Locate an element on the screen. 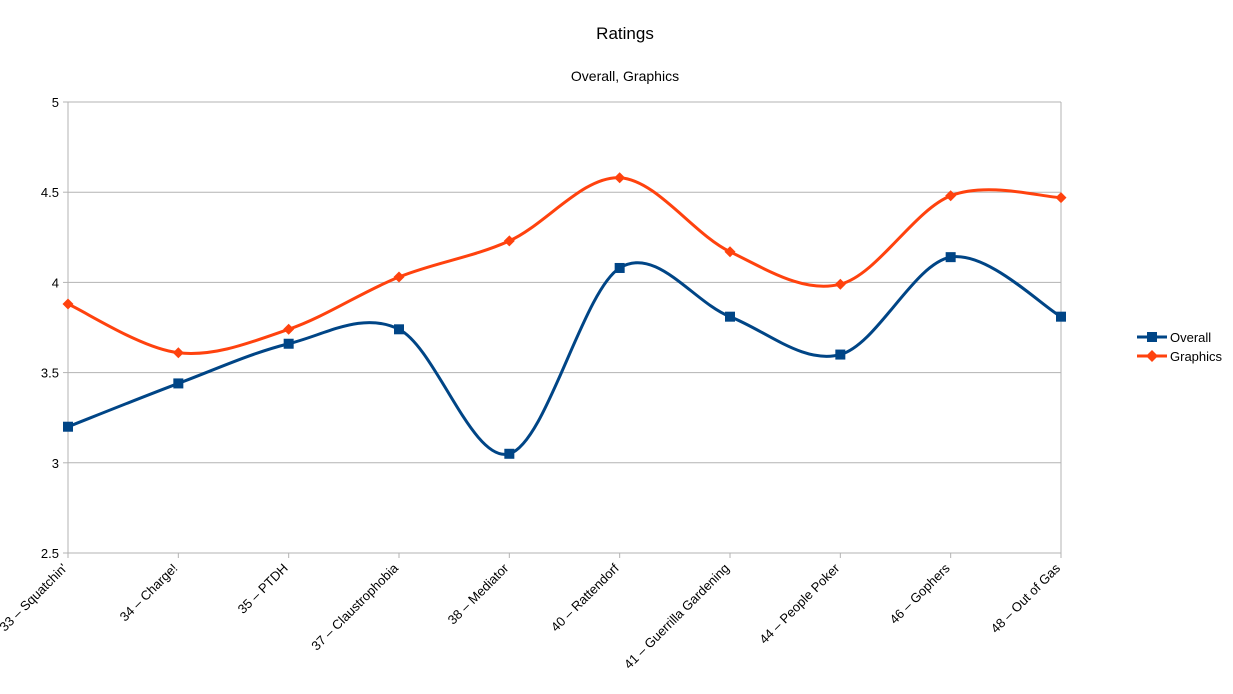 This screenshot has width=1233, height=694. x-tick-label: 34 – Charge! is located at coordinates (149, 593).